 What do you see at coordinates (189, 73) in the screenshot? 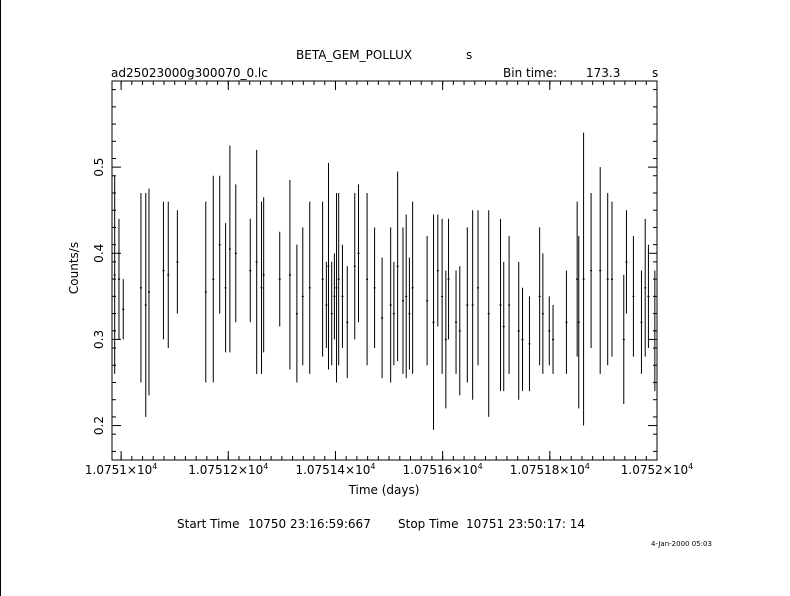
I see `file-name: ad25023000g300070_0.lc` at bounding box center [189, 73].